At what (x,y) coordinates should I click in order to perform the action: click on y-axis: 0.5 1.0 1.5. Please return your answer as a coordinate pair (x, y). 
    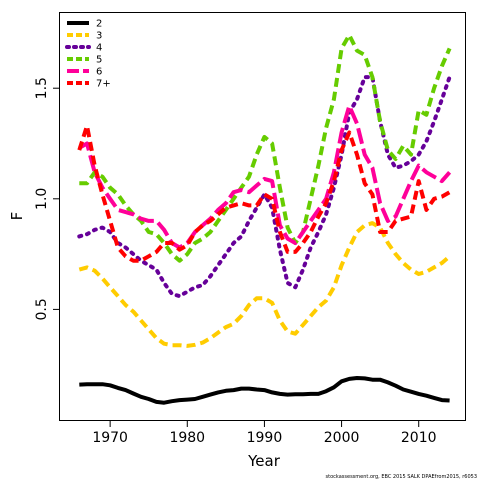
    Looking at the image, I should click on (47, 199).